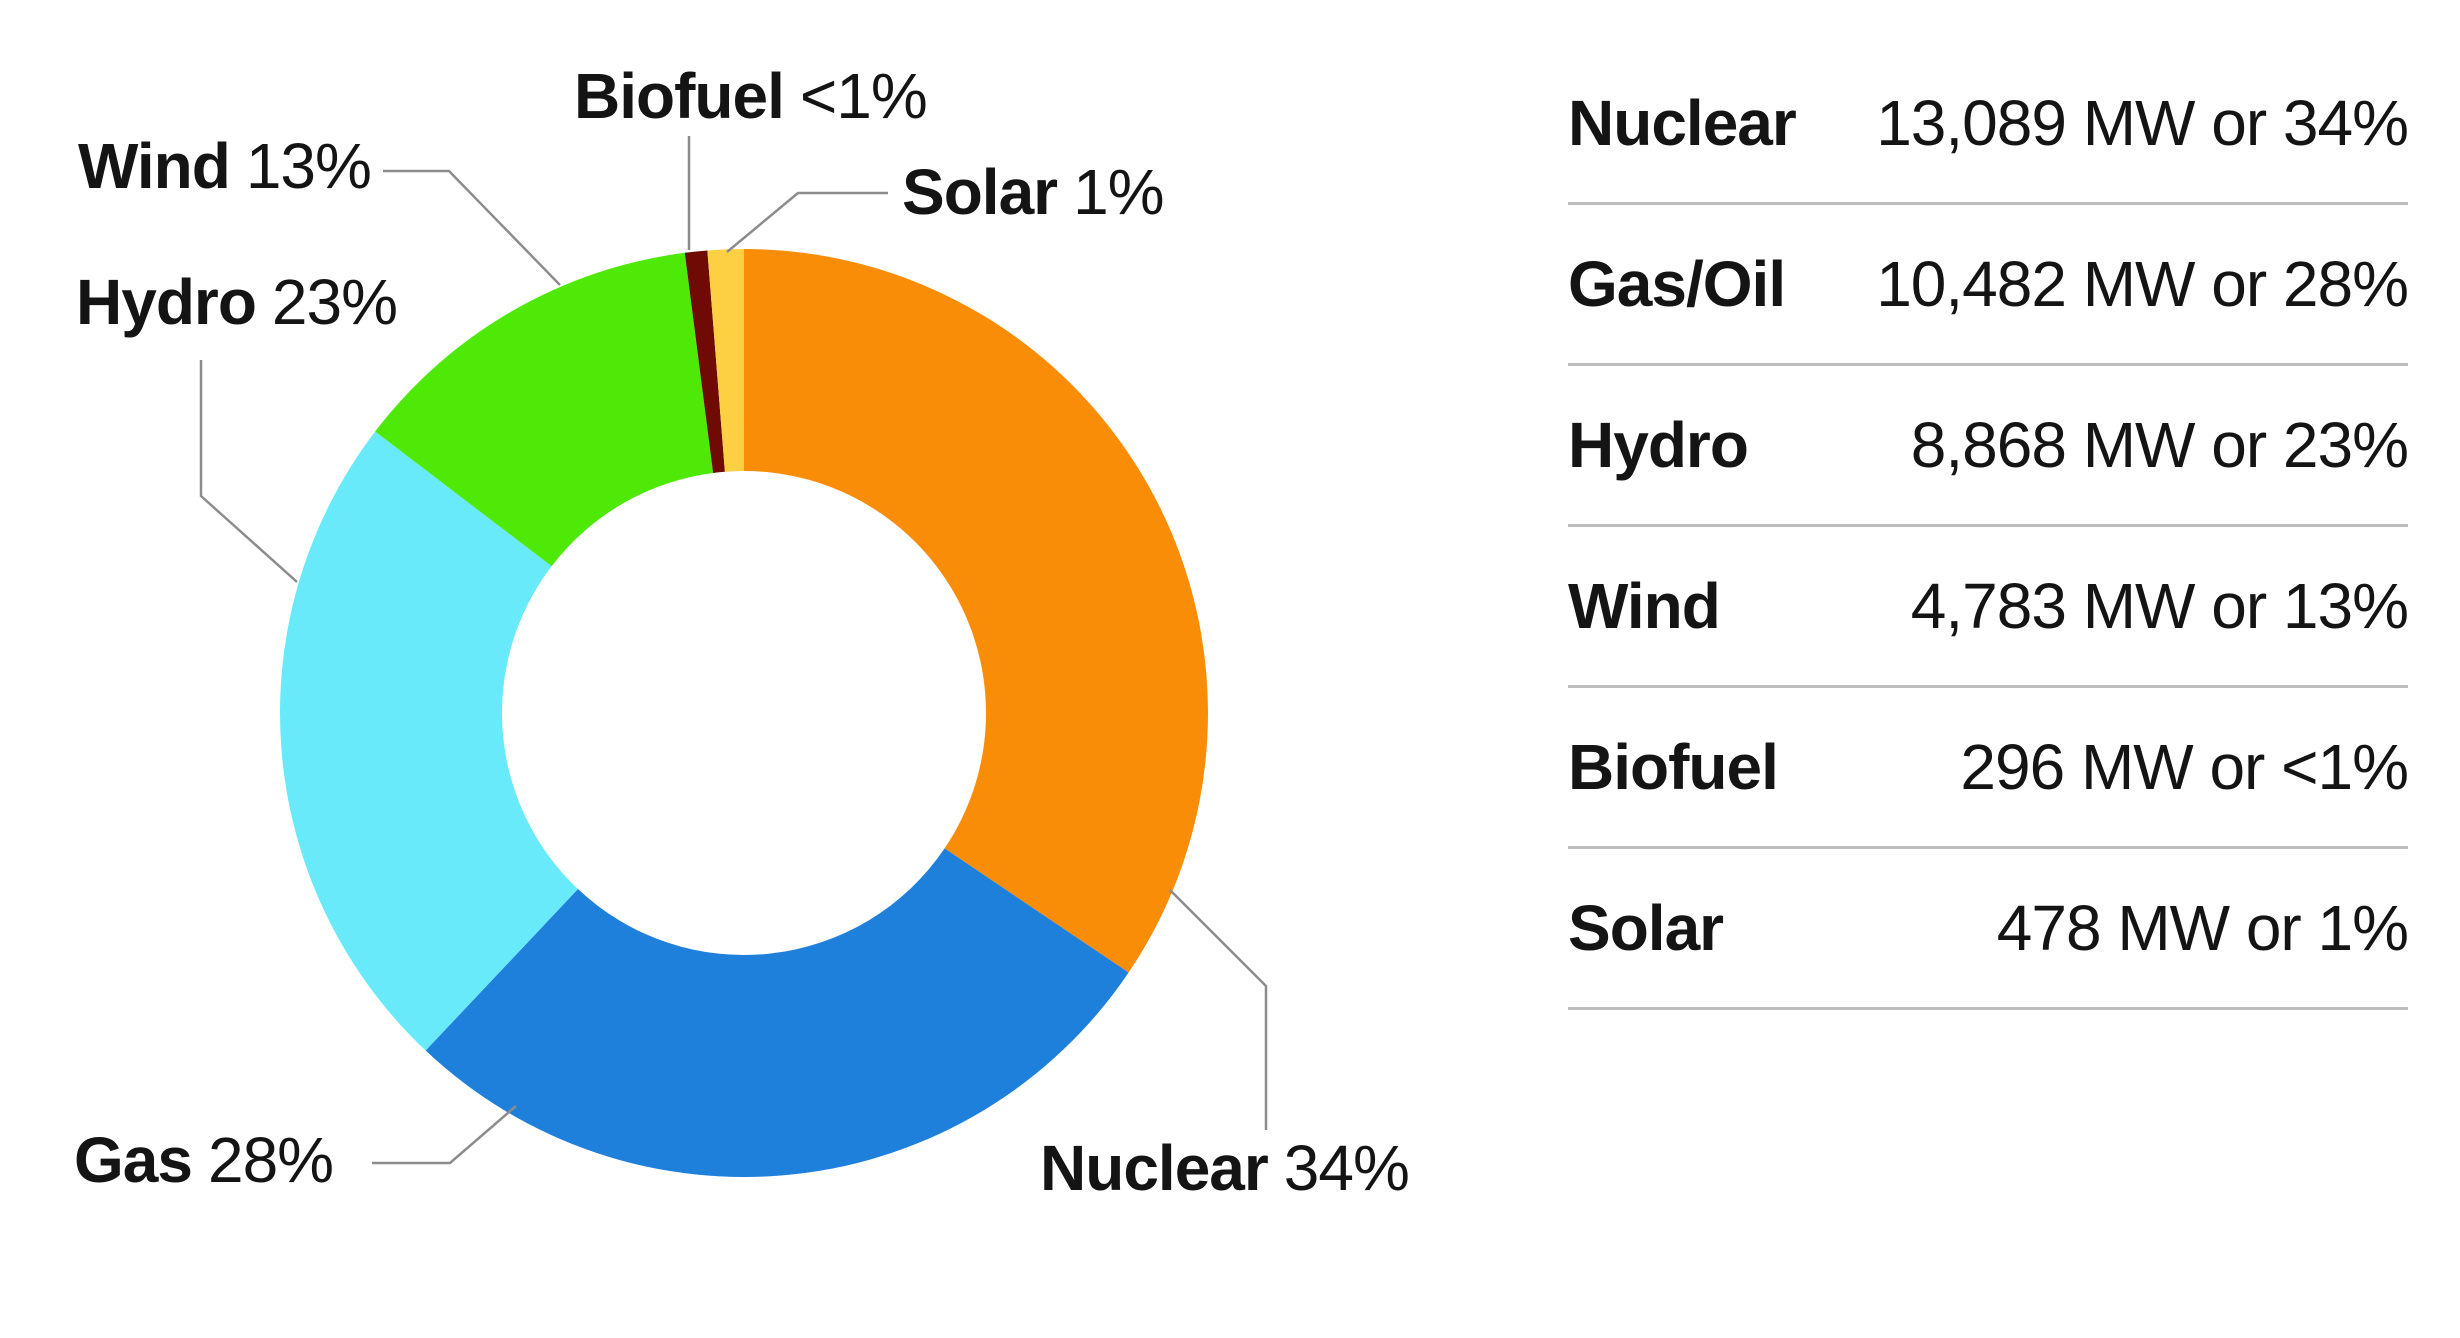 The width and height of the screenshot is (2460, 1338). Describe the element at coordinates (154, 166) in the screenshot. I see `callout-wind-name: Wind` at that location.